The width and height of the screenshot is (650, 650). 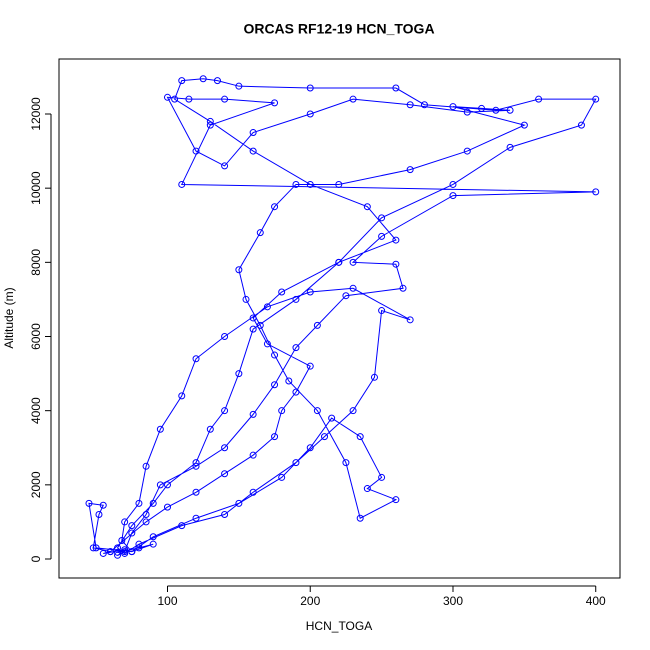 I want to click on x-tick-label: 200, so click(x=310, y=601).